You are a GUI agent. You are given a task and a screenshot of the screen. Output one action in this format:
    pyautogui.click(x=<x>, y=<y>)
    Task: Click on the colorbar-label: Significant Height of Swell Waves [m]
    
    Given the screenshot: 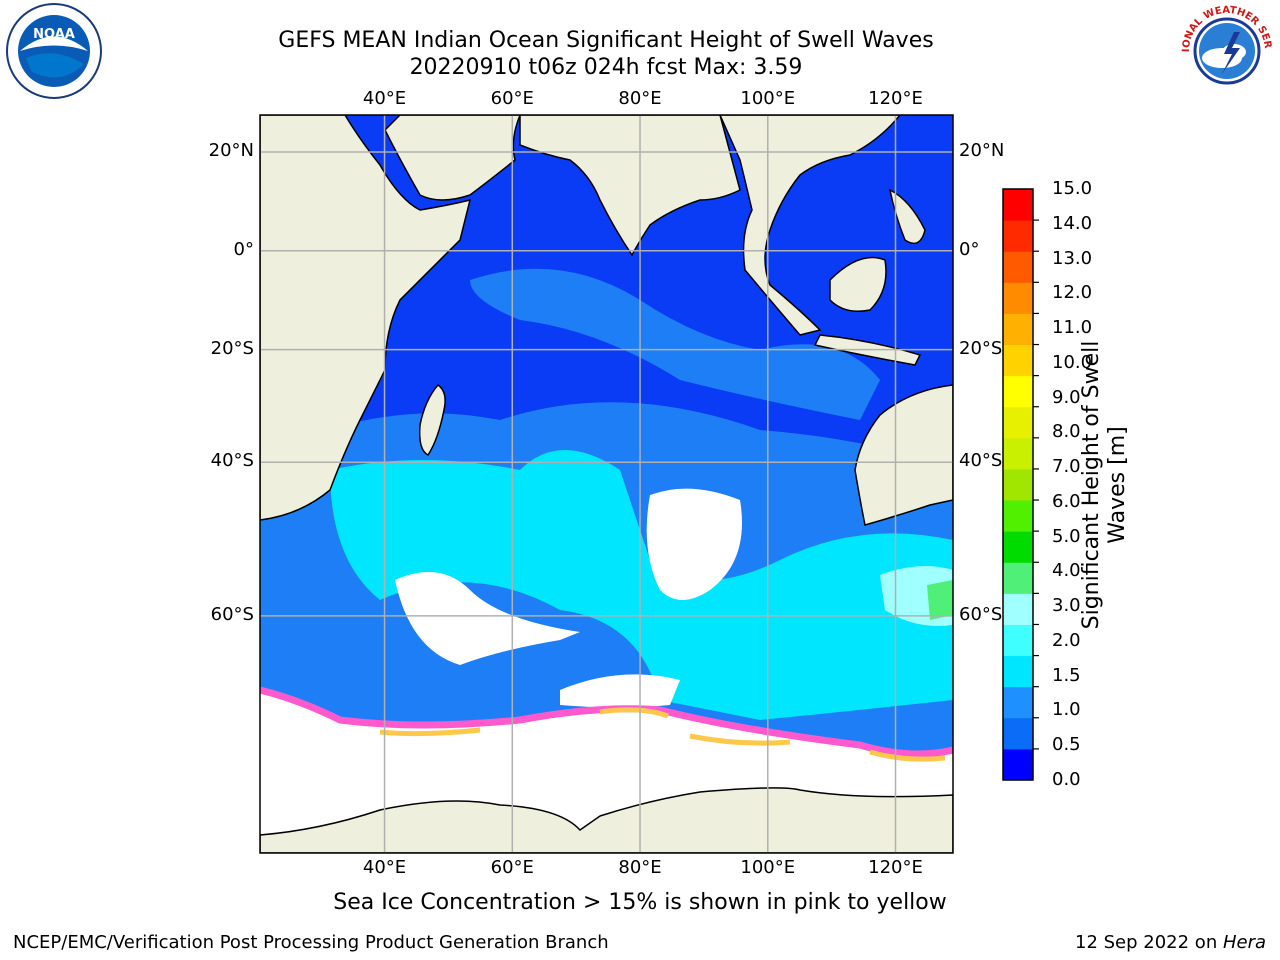 What is the action you would take?
    pyautogui.click(x=1105, y=485)
    